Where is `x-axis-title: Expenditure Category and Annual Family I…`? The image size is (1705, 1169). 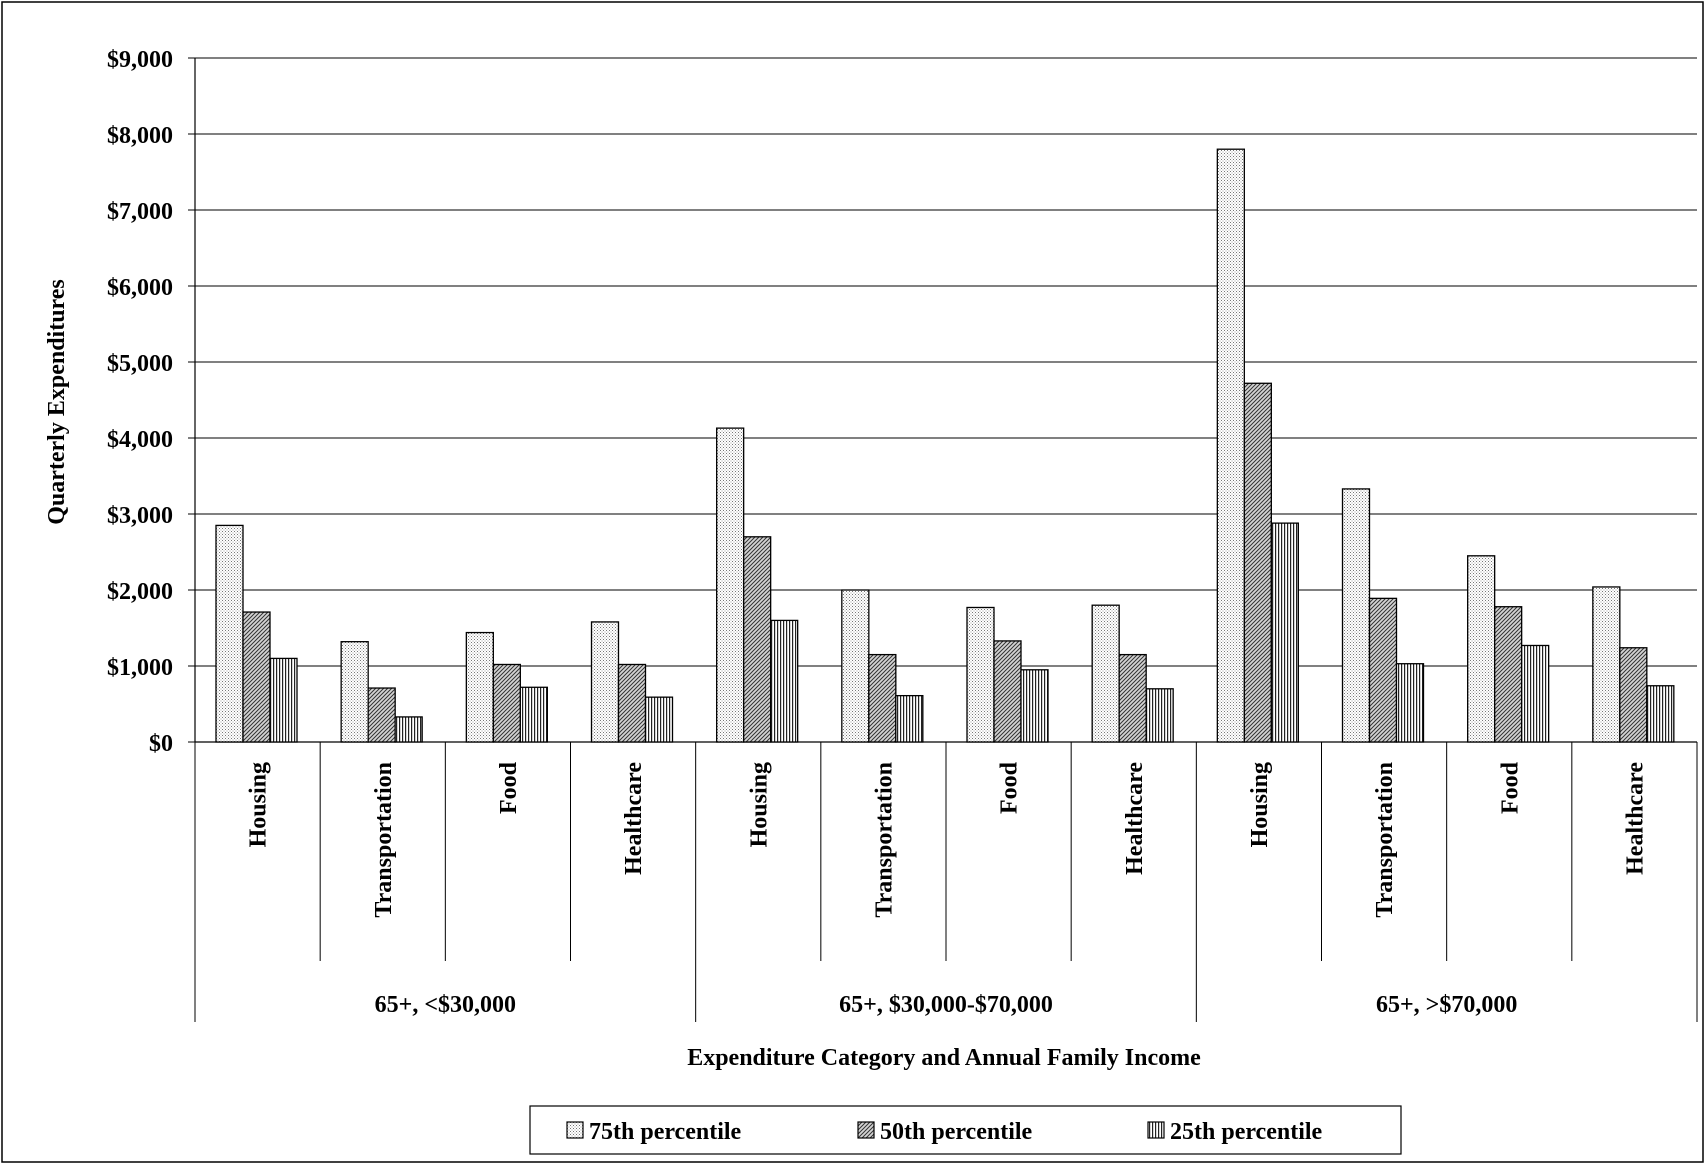
x-axis-title: Expenditure Category and Annual Family I… is located at coordinates (944, 1058).